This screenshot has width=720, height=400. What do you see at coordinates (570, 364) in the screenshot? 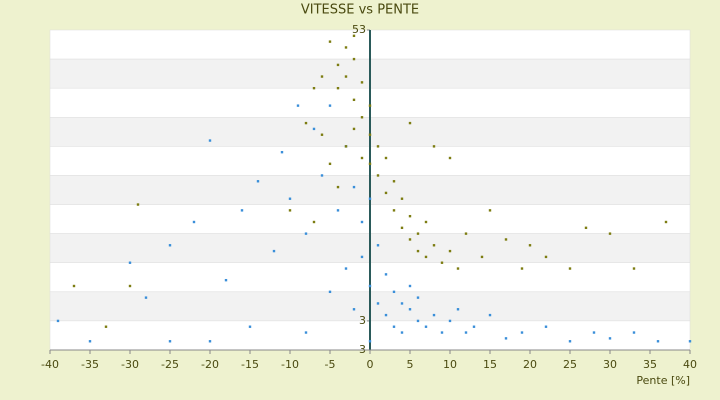
I see `x-tick-label: 25` at bounding box center [570, 364].